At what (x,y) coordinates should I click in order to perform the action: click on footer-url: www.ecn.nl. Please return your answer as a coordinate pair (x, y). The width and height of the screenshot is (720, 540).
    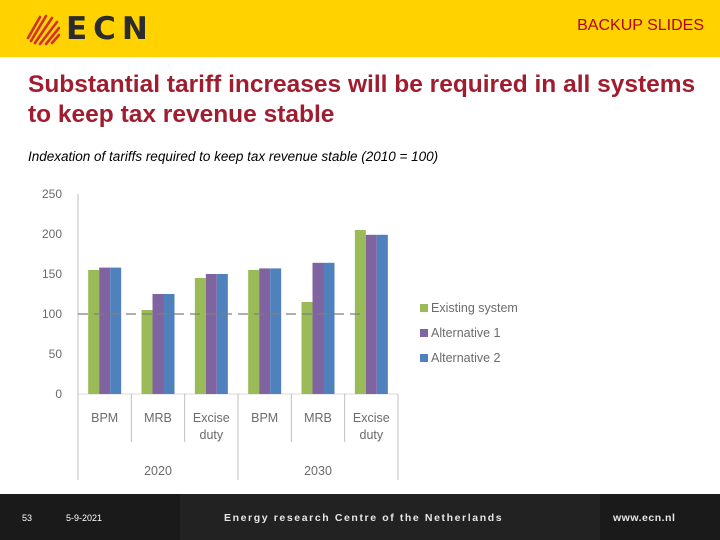
    Looking at the image, I should click on (644, 518).